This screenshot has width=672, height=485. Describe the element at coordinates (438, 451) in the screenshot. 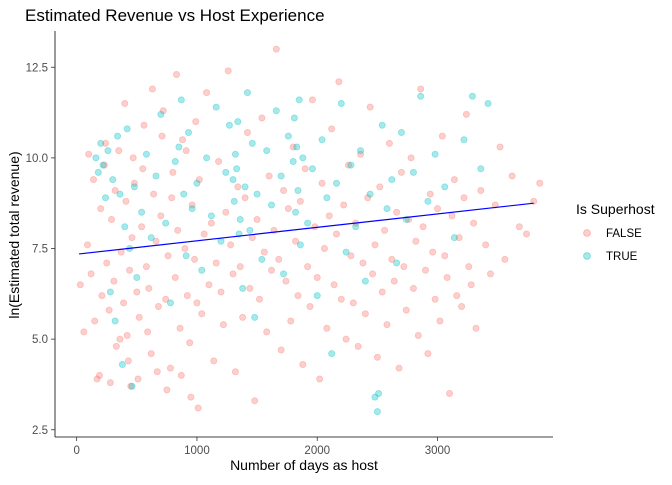

I see `x-tick-label: 3000` at that location.